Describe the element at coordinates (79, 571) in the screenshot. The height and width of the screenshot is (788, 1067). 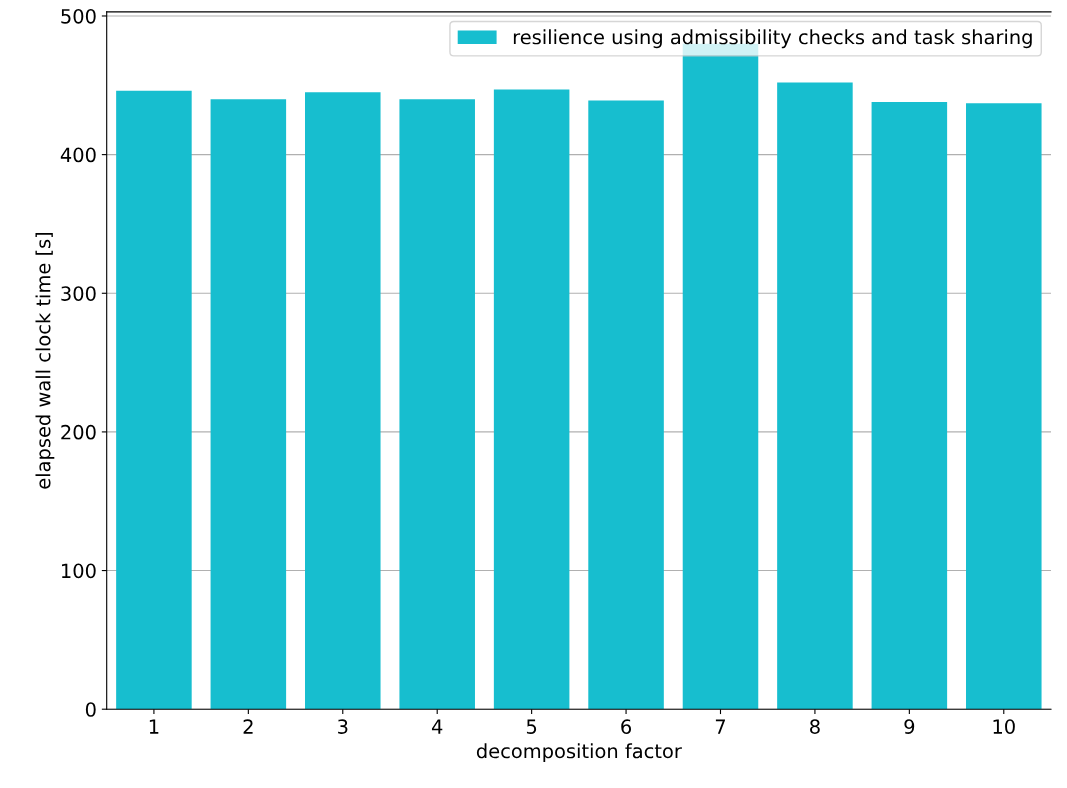
I see `y-tick-label: 100` at that location.